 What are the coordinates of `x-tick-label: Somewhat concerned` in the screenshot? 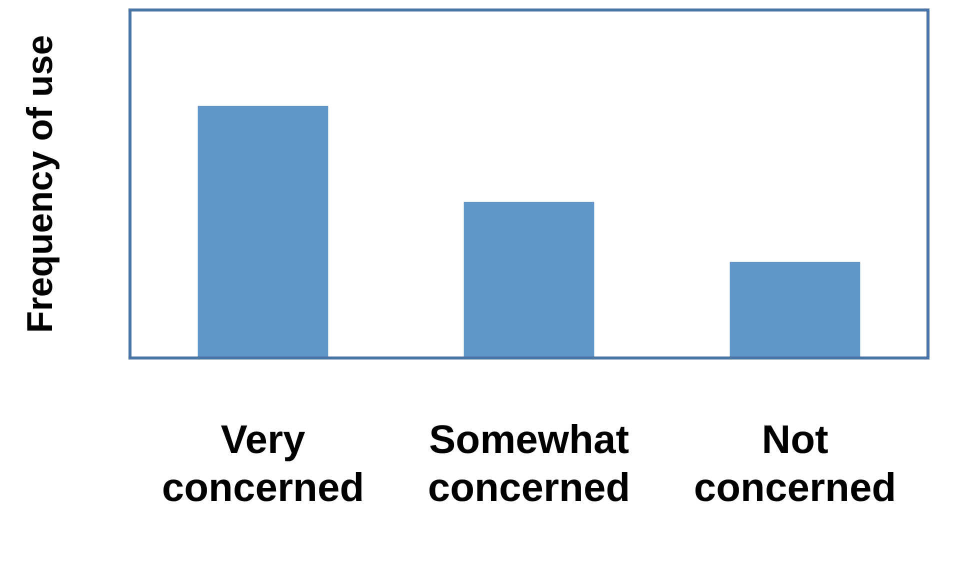 It's located at (529, 464).